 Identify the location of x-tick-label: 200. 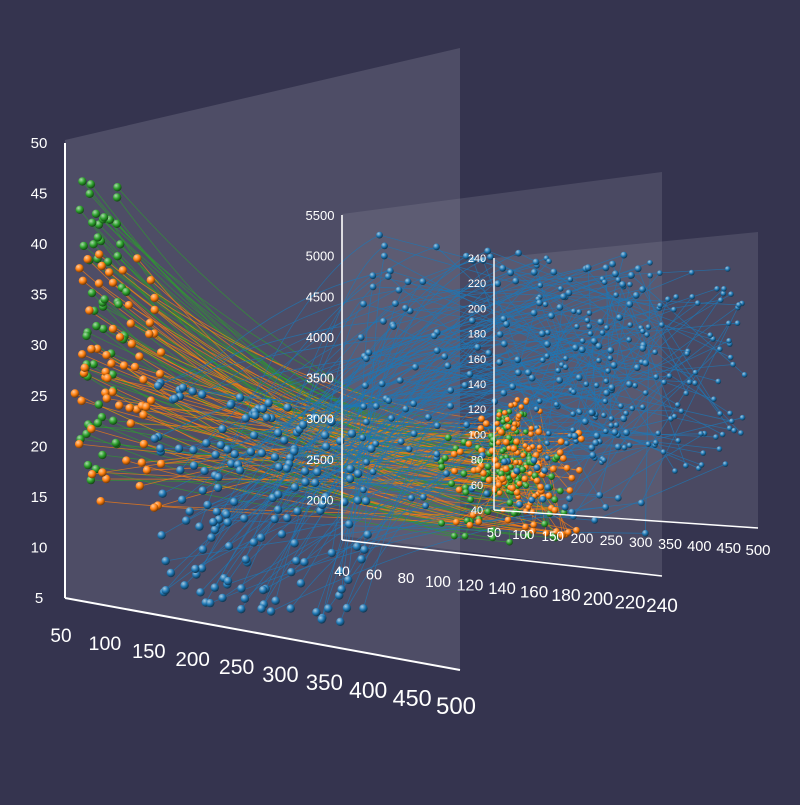
(582, 538).